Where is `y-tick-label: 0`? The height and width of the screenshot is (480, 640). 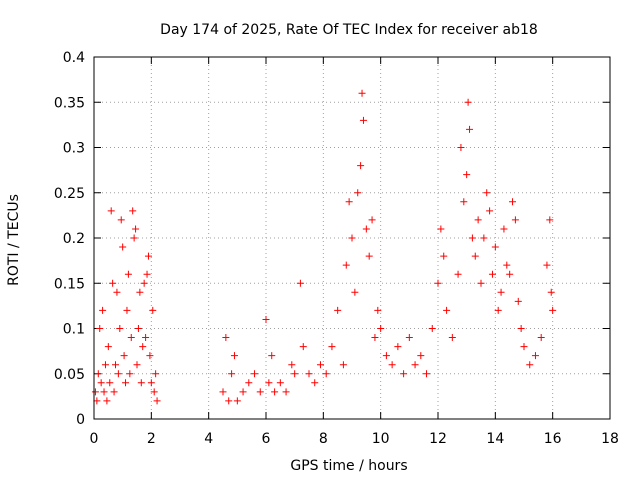 y-tick-label: 0 is located at coordinates (80, 420).